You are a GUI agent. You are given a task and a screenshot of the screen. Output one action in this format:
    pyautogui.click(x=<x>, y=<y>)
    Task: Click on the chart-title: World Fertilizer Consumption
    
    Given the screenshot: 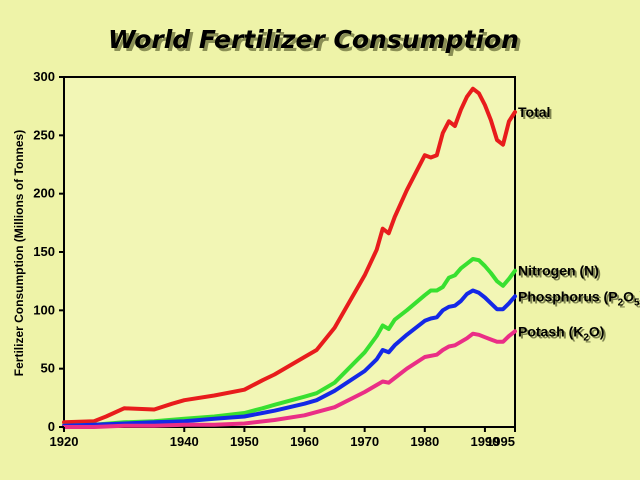 What is the action you would take?
    pyautogui.click(x=313, y=39)
    